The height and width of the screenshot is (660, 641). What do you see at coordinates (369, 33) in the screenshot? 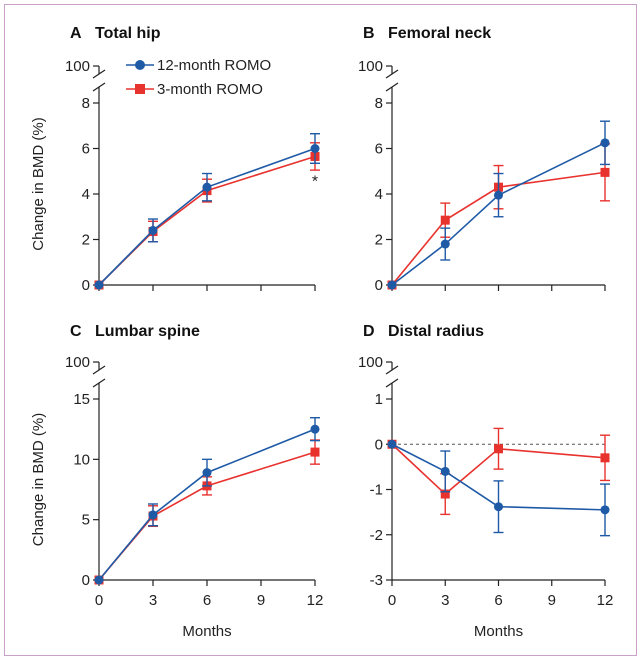
I see `panel-letter: B` at bounding box center [369, 33].